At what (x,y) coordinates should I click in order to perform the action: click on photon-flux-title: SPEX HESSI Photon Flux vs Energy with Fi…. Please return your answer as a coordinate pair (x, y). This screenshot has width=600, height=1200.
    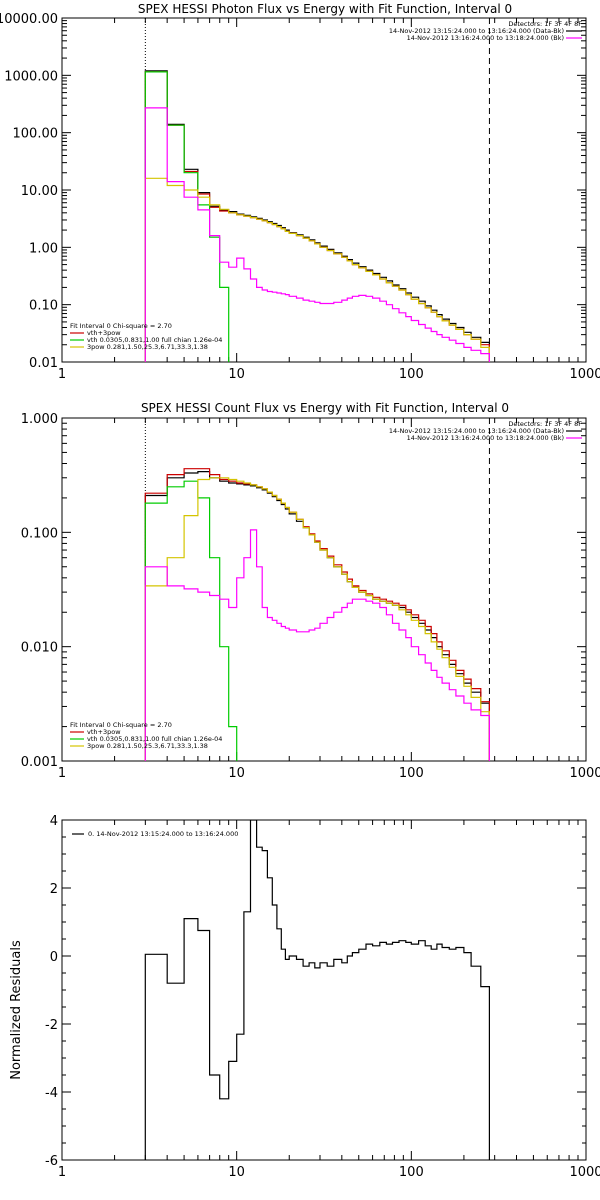
    Looking at the image, I should click on (325, 9).